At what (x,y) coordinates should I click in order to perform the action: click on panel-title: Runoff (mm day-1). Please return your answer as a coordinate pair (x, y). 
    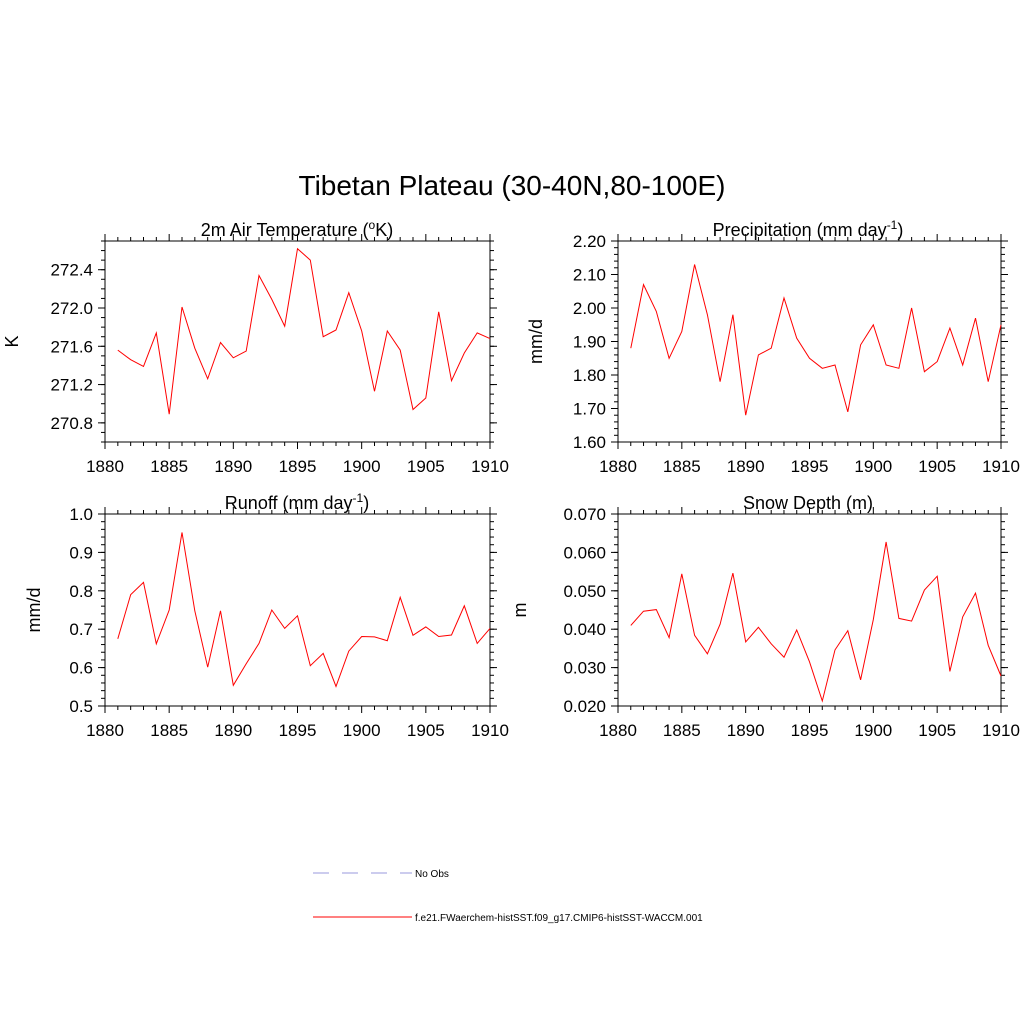
    Looking at the image, I should click on (297, 502).